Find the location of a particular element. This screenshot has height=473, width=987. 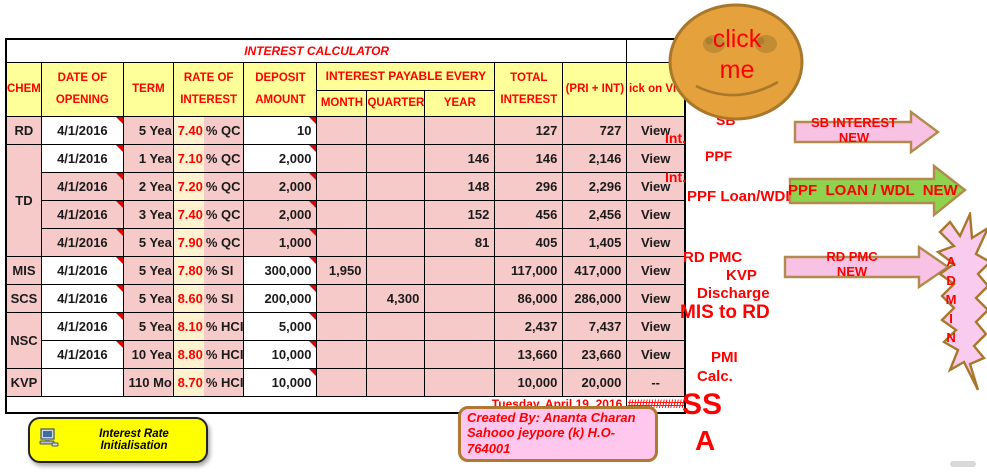

arrow-rd-pmc-new: RD PMC NEW is located at coordinates (867, 267).